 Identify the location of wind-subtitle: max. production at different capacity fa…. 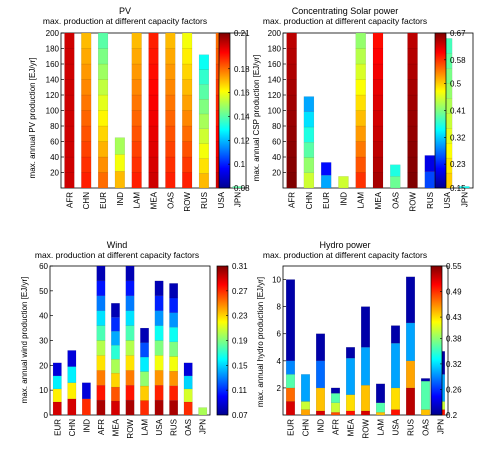
(117, 255).